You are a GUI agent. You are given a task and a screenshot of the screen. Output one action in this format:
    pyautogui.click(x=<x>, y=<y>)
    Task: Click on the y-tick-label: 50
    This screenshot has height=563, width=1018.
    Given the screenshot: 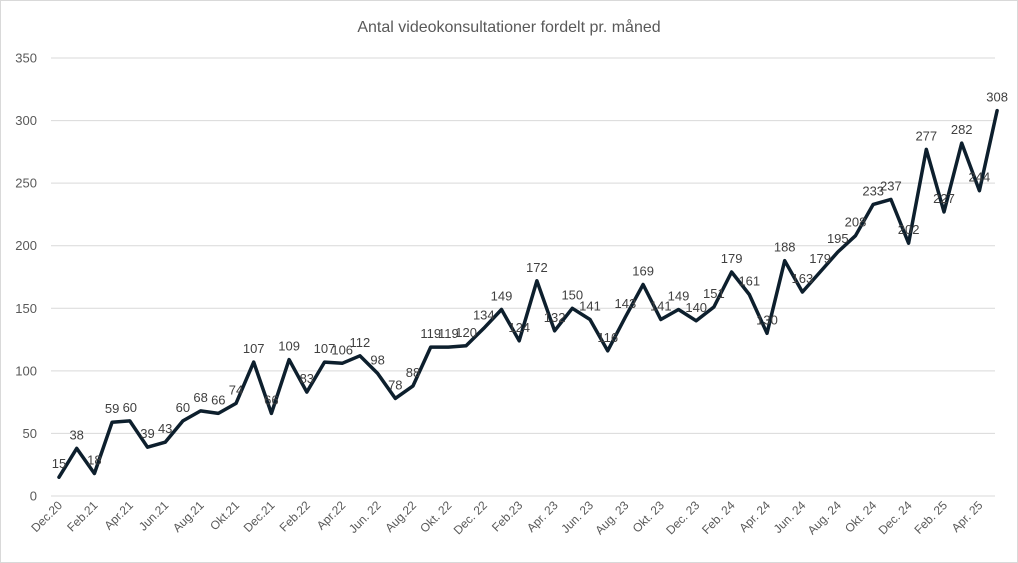 What is the action you would take?
    pyautogui.click(x=30, y=433)
    